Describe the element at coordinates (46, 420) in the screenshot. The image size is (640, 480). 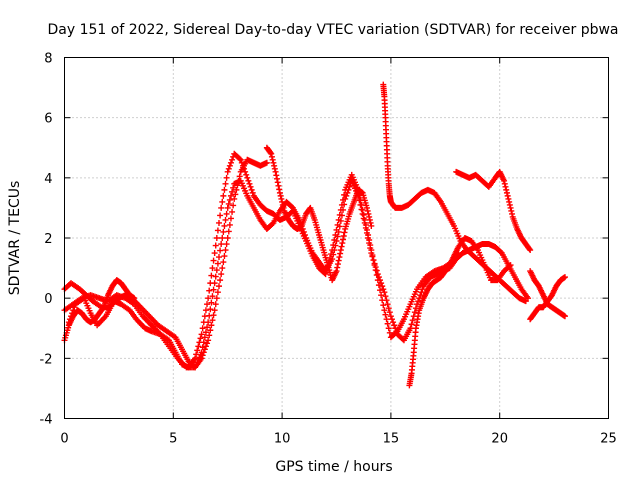
I see `y-tick-label: -4` at that location.